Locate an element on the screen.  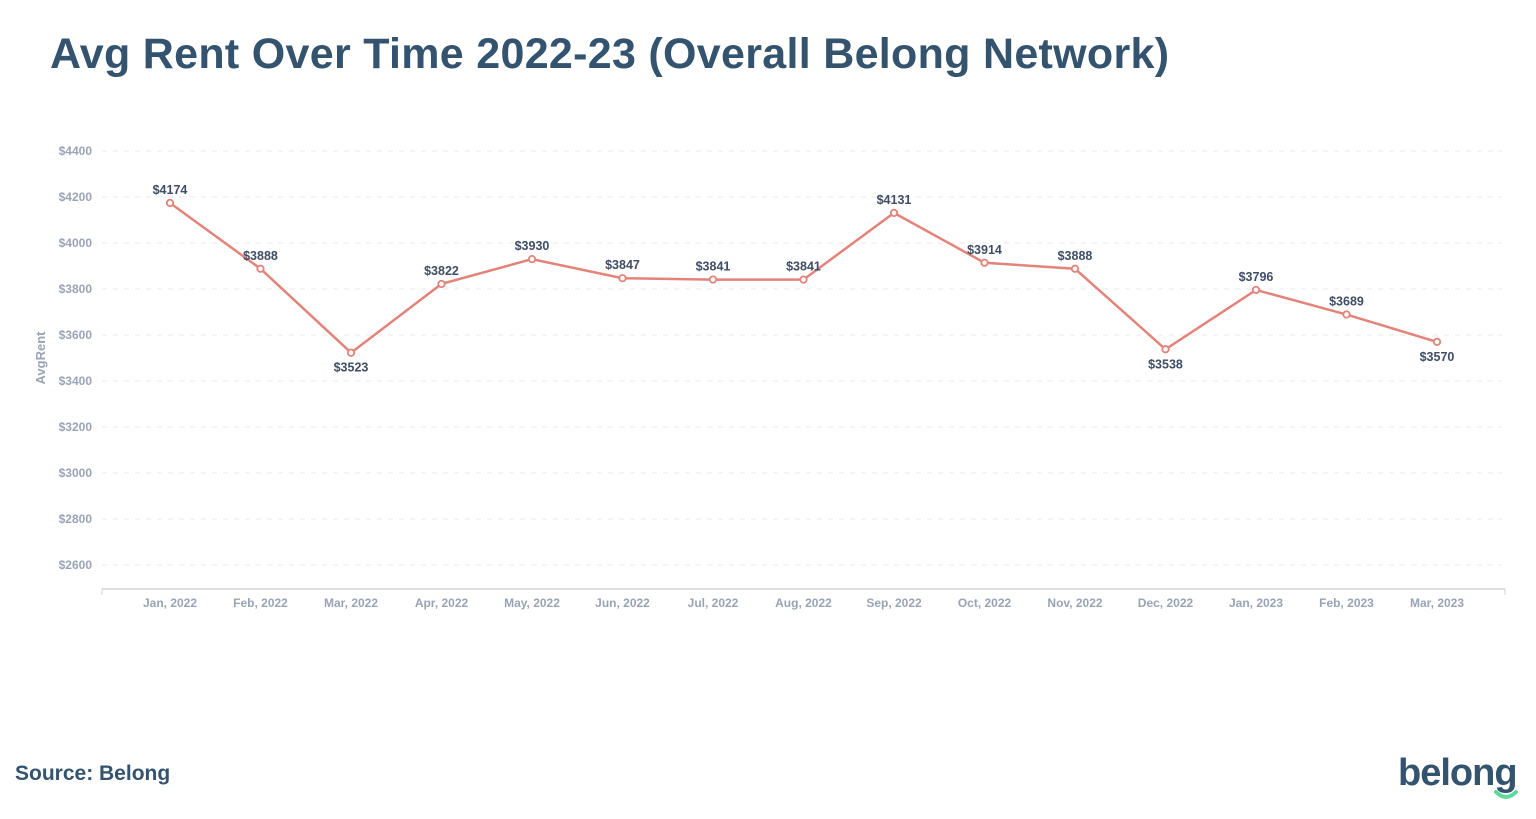
logo-smile-icon is located at coordinates (1506, 794).